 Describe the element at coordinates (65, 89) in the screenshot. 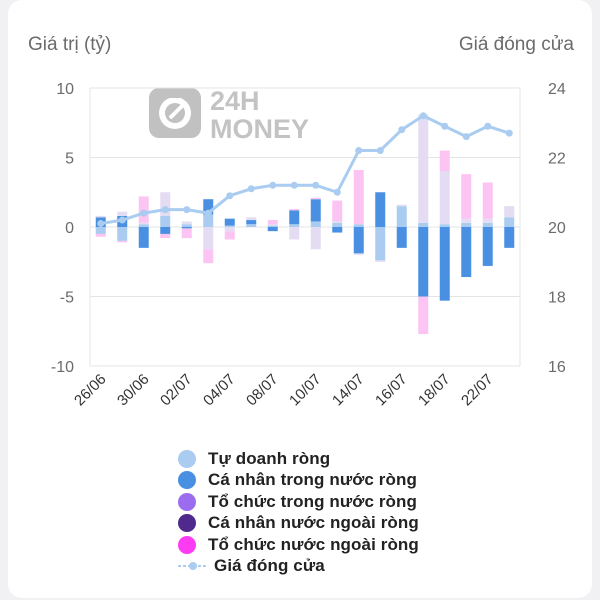

I see `y-left-tick-label: 10` at that location.